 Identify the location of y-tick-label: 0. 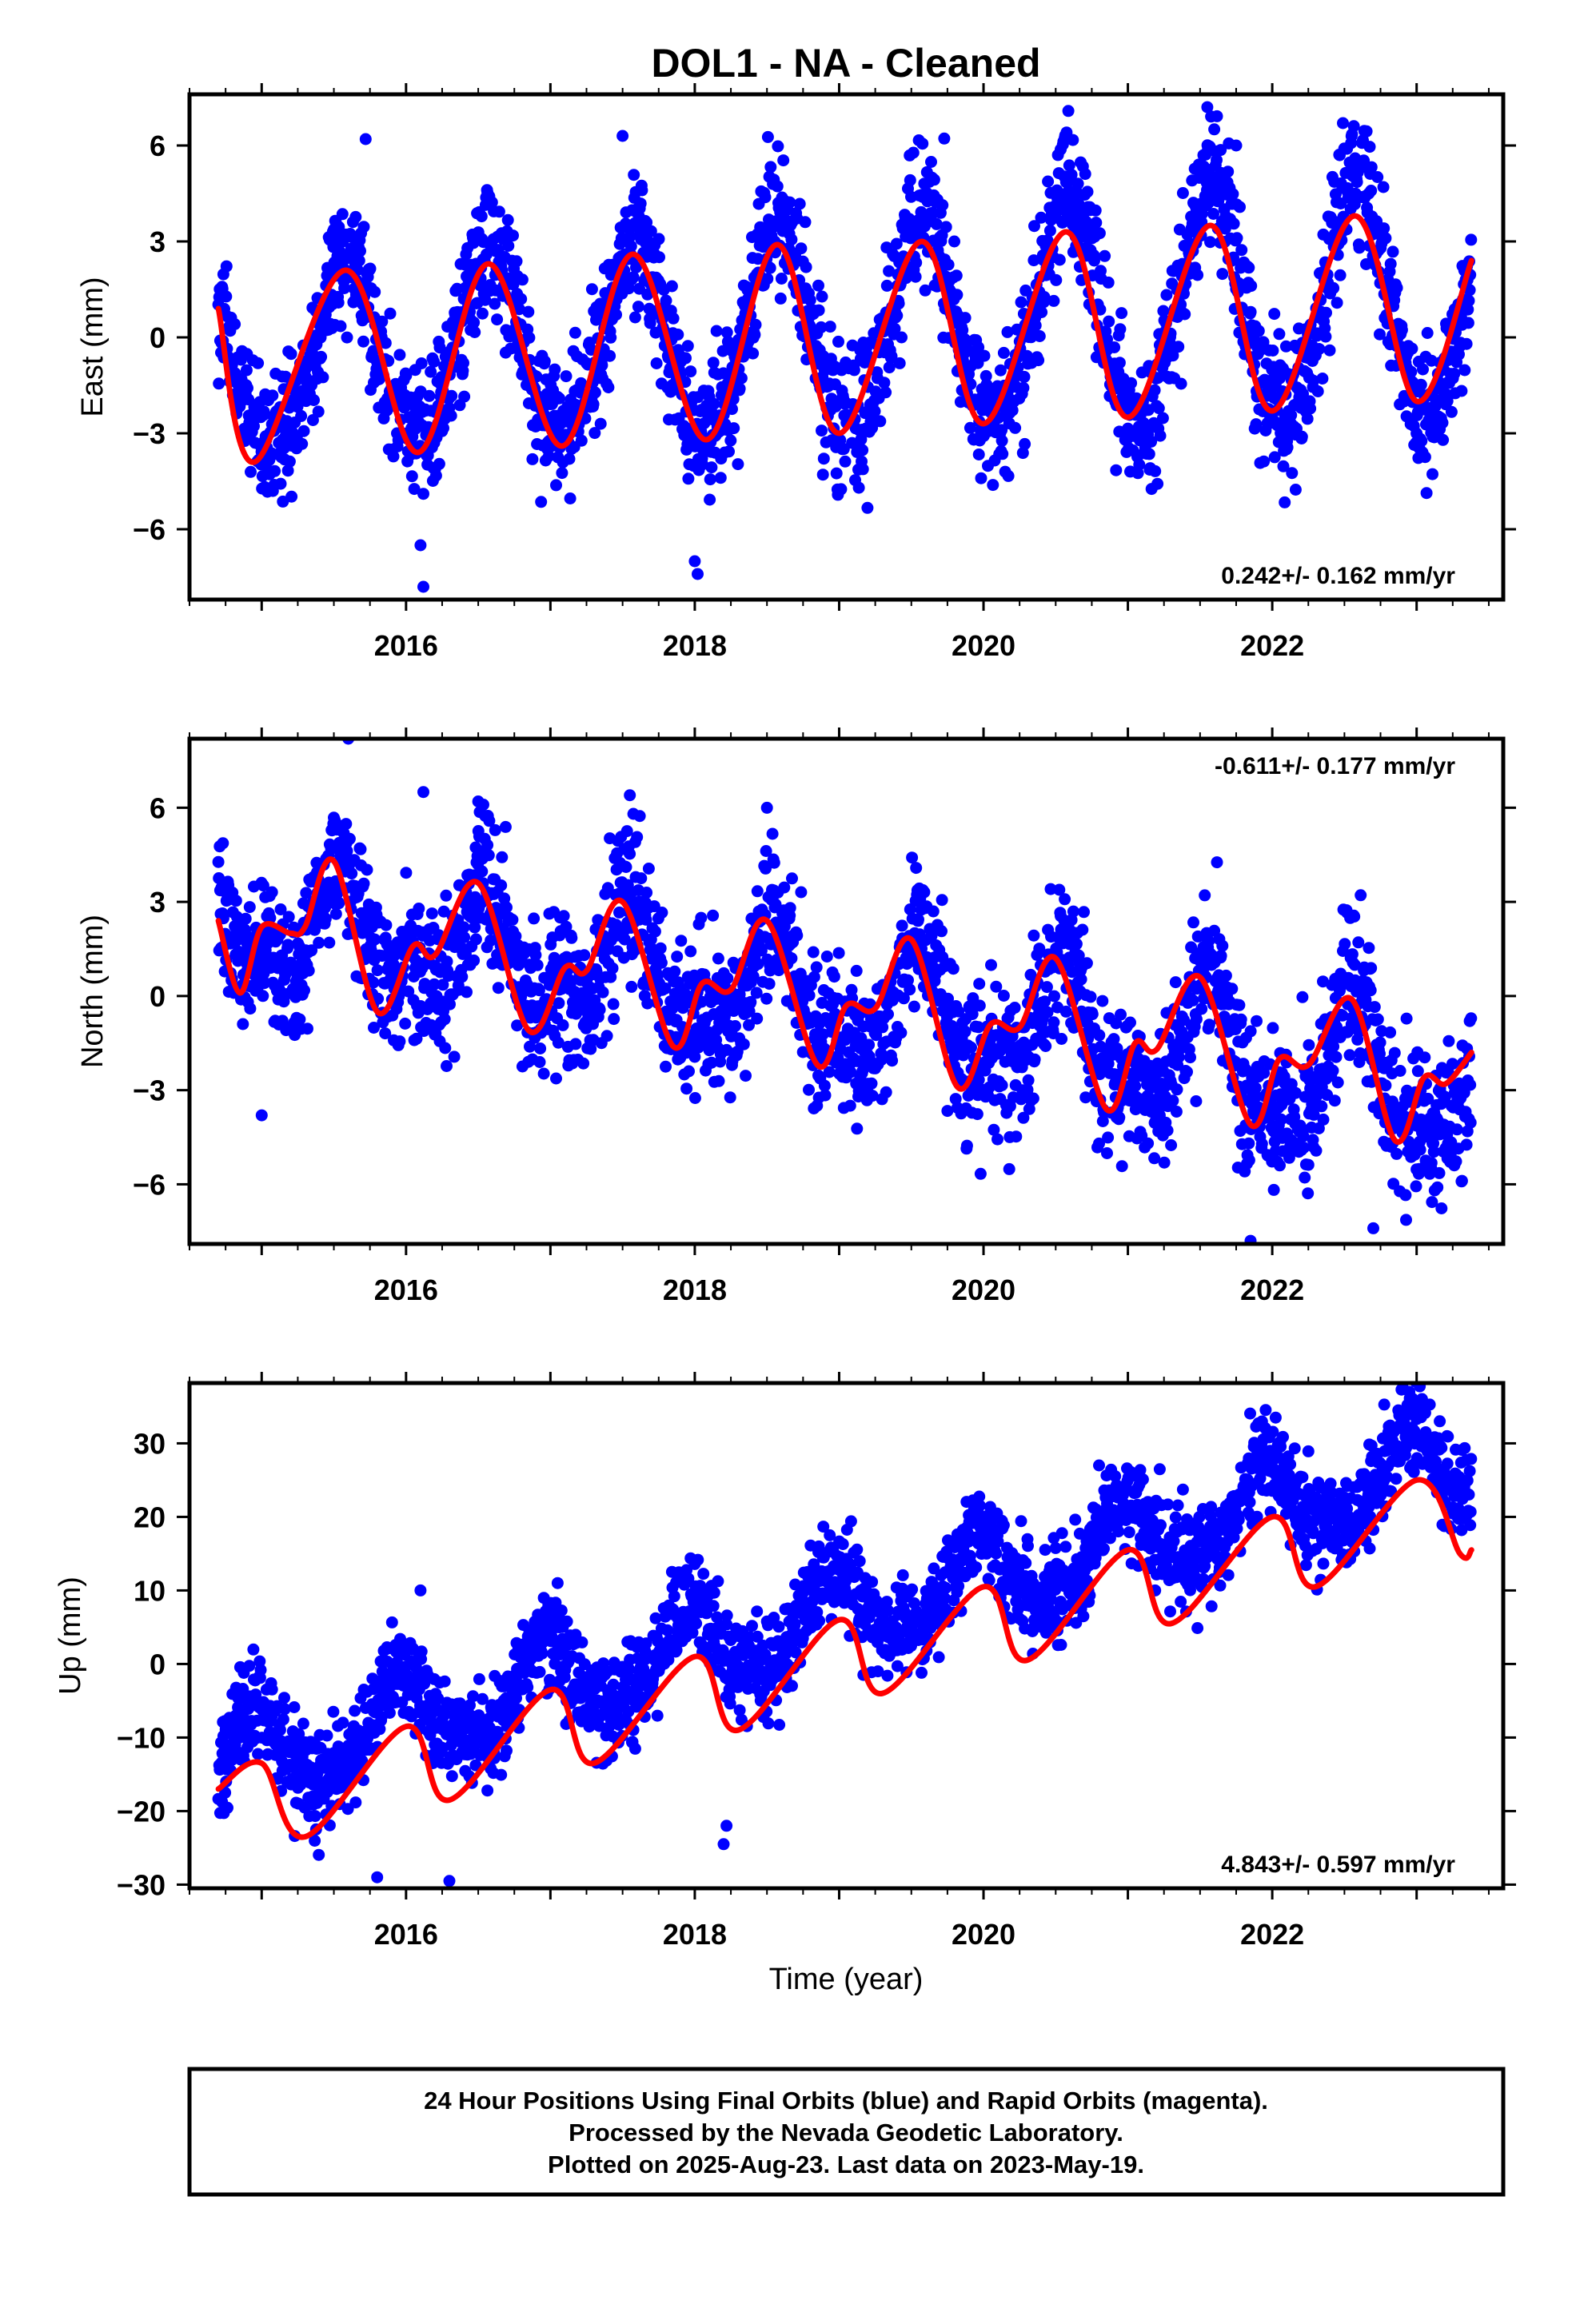
(158, 338).